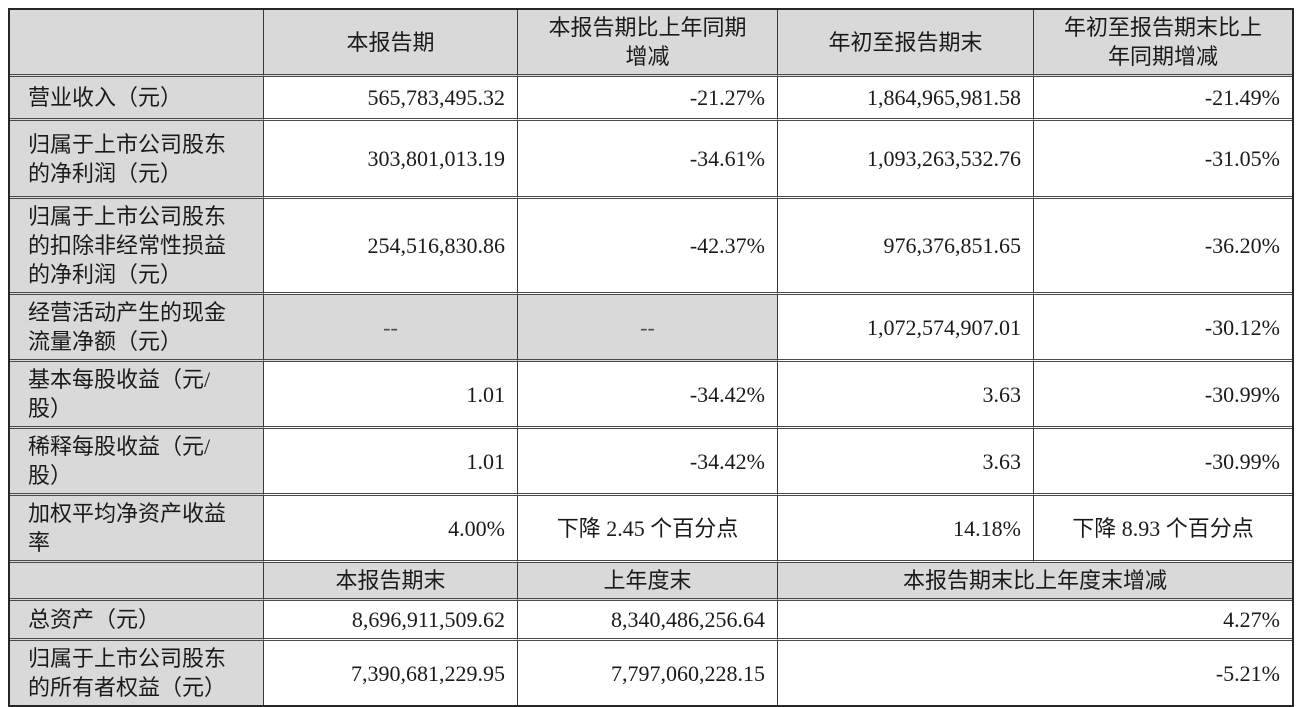 The height and width of the screenshot is (707, 1298). Describe the element at coordinates (1035, 621) in the screenshot. I see `change-value: 4.27%` at that location.